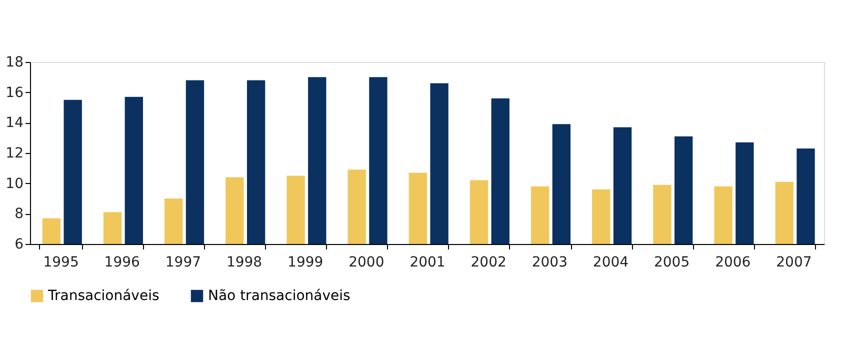 This screenshot has width=862, height=337. Describe the element at coordinates (672, 262) in the screenshot. I see `x-tick-label: 2005` at that location.